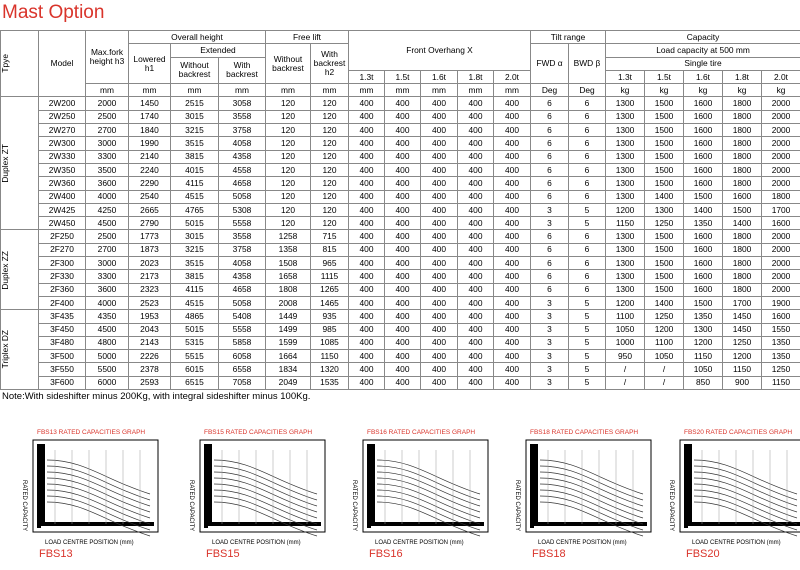  What do you see at coordinates (288, 64) in the screenshot?
I see `header-cell: Without backrest` at bounding box center [288, 64].